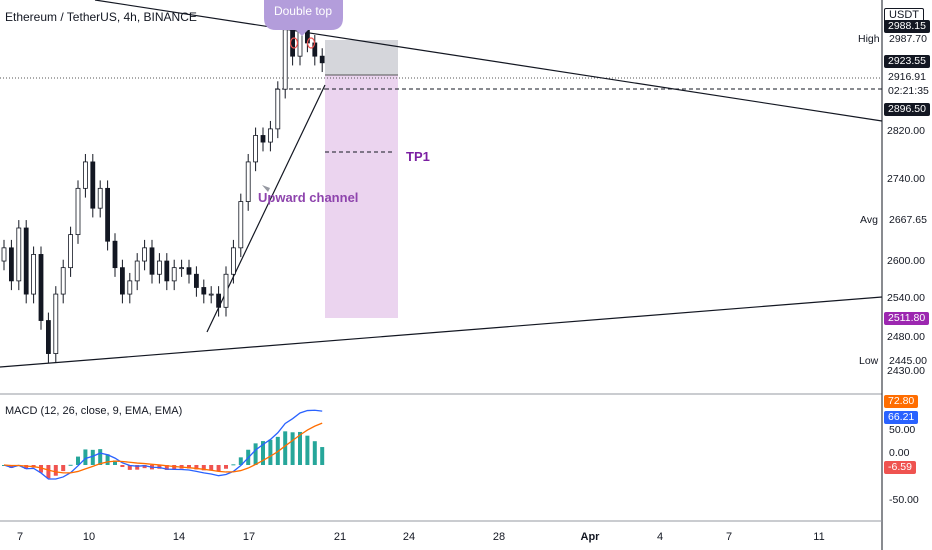  What do you see at coordinates (907, 109) in the screenshot?
I see `stop-price-tag: 2896.50` at bounding box center [907, 109].